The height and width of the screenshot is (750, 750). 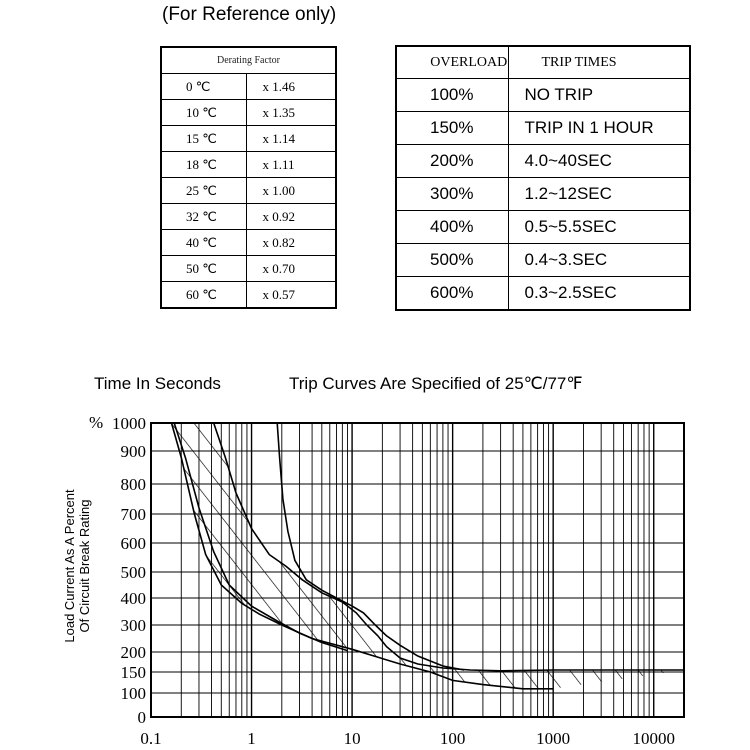 I want to click on derating-row: 50 ℃ x 0.70, so click(x=248, y=268).